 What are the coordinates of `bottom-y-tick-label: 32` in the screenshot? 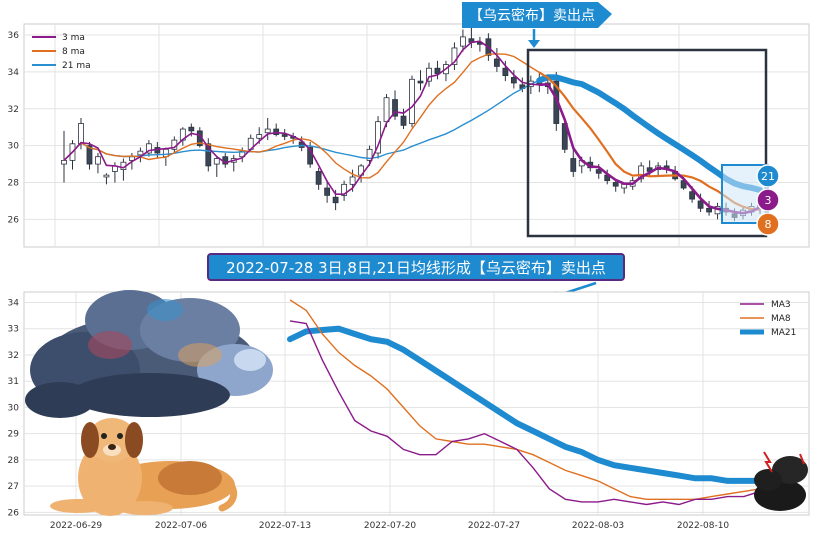 It's located at (13, 356).